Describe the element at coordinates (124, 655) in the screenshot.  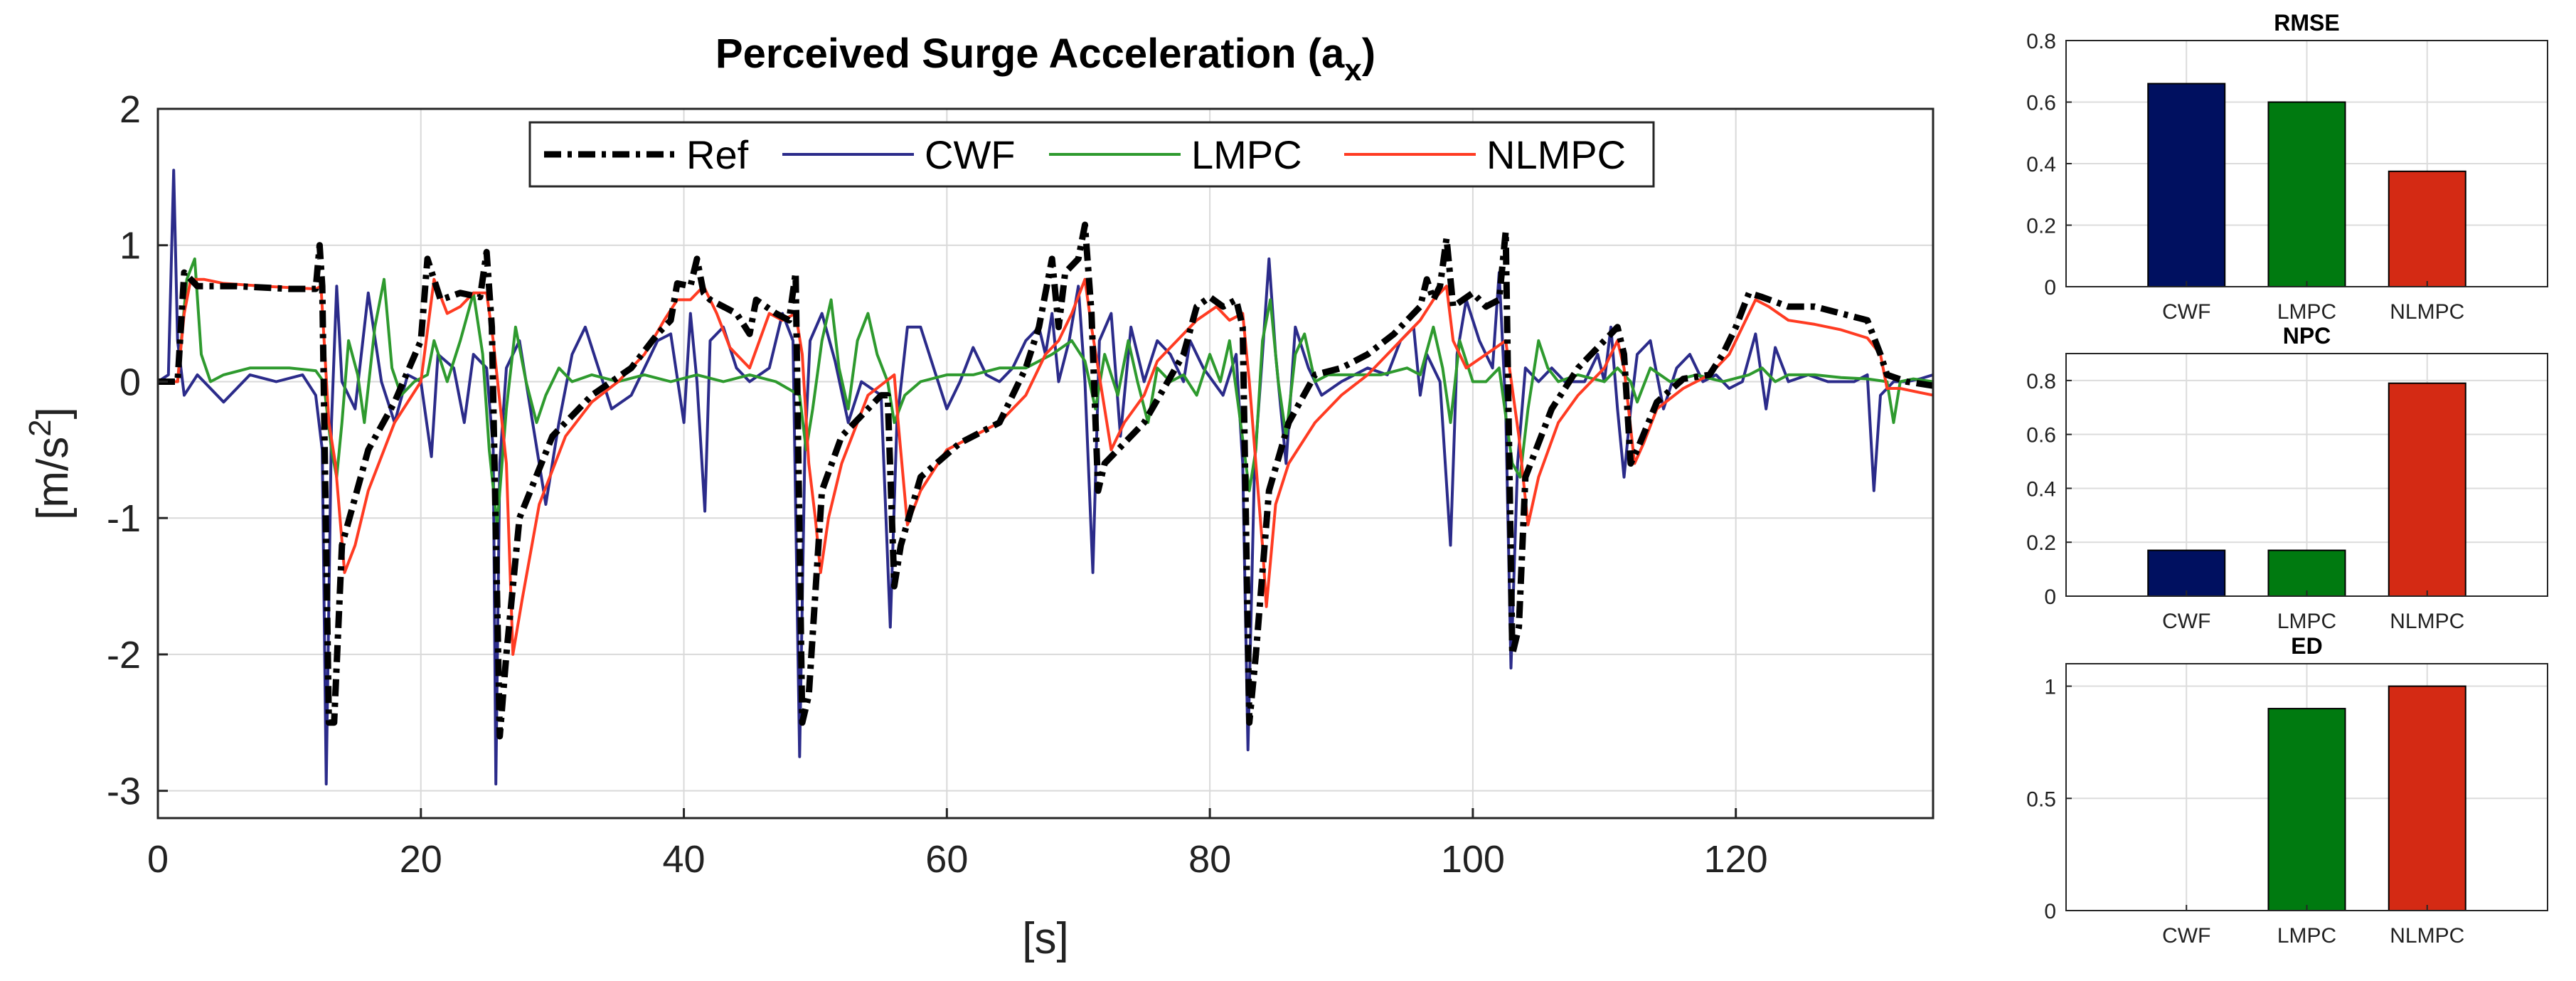
I see `y-tick-label: -2` at that location.